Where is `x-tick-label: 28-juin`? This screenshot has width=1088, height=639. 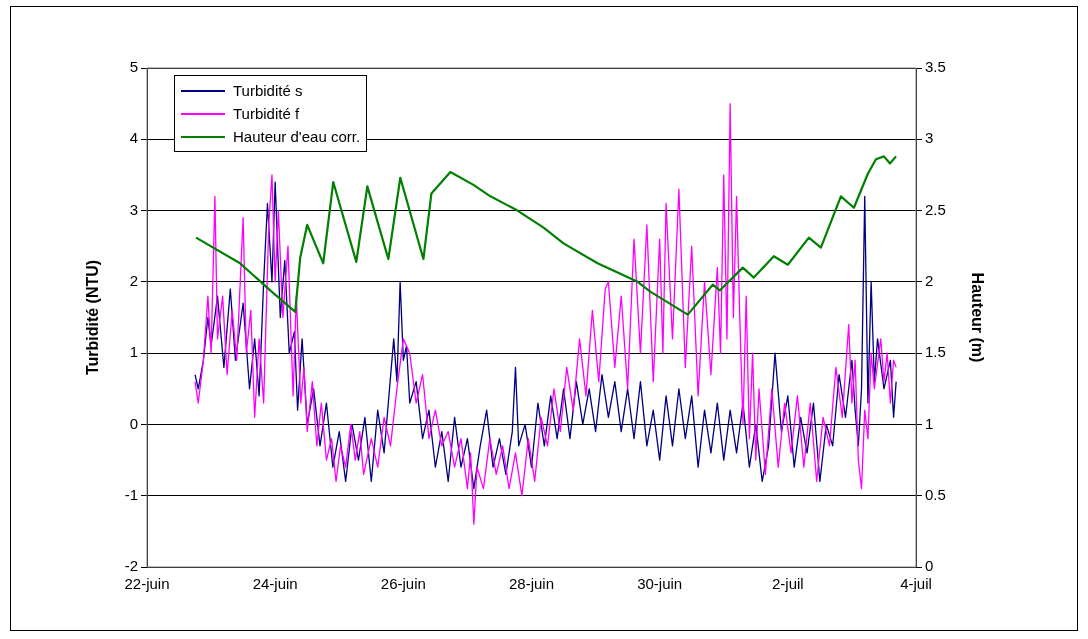
x-tick-label: 28-juin is located at coordinates (531, 584).